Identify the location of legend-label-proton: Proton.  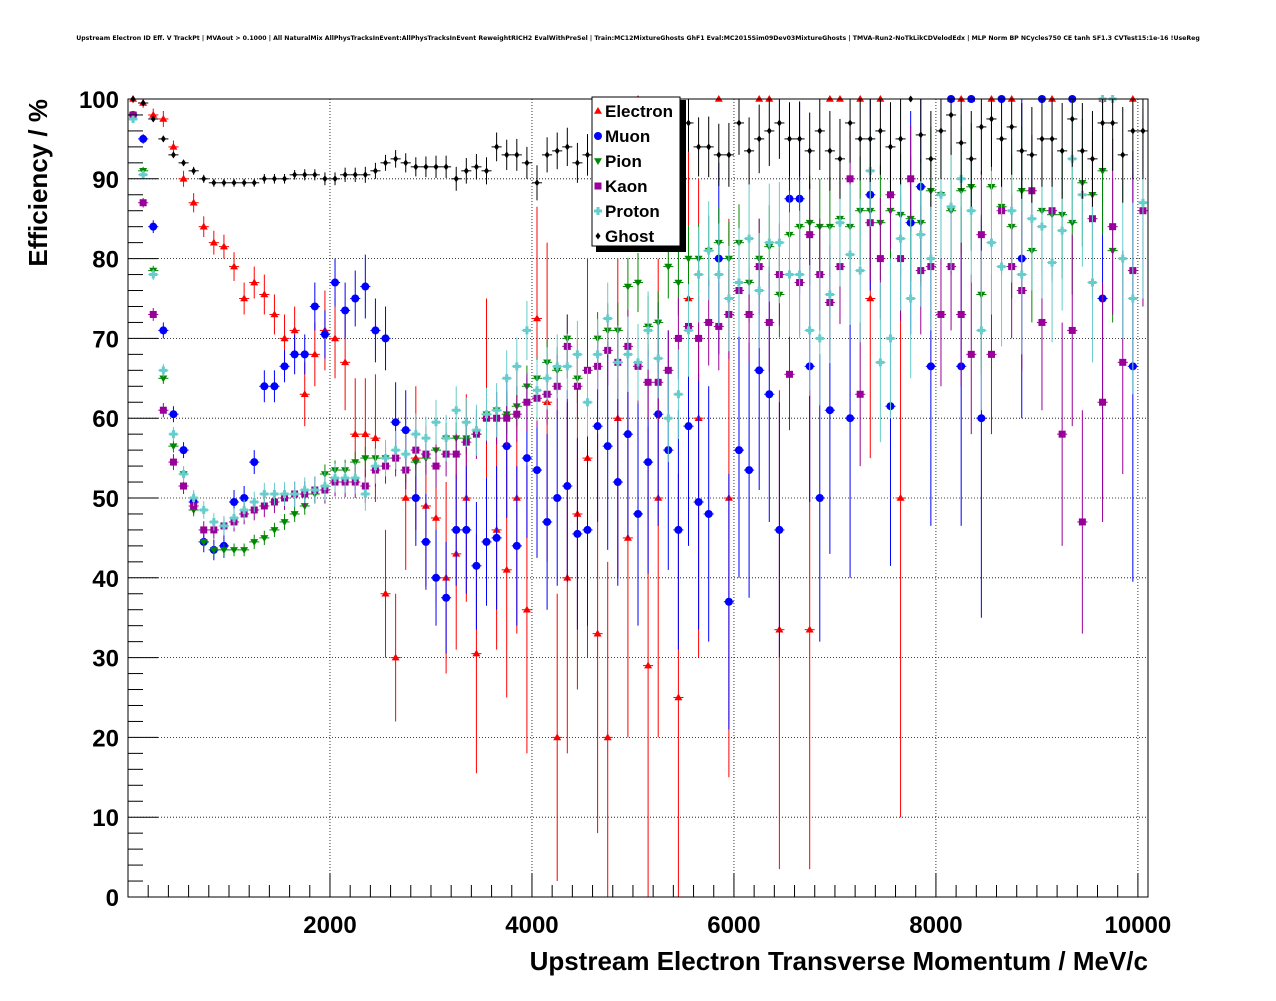
(632, 211).